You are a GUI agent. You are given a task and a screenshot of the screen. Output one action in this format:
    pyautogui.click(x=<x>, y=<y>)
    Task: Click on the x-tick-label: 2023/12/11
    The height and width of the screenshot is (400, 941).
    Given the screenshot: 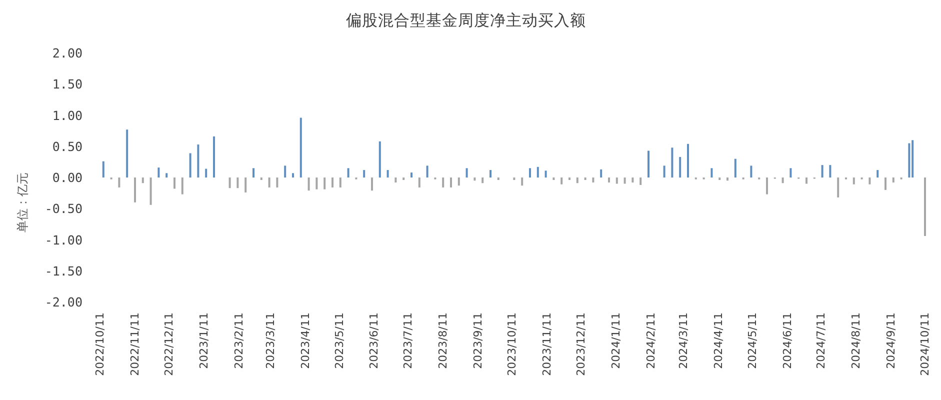 What is the action you would take?
    pyautogui.click(x=581, y=344)
    